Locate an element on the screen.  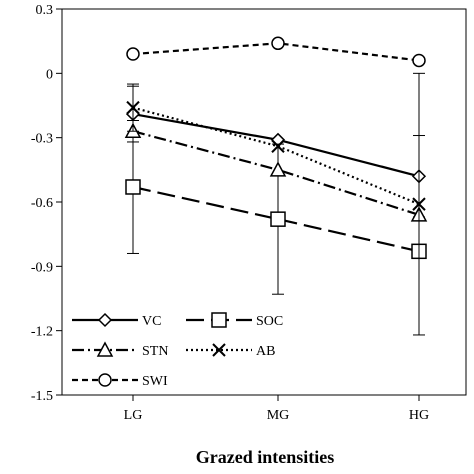
y-tick-label: -1.5 is located at coordinates (42, 396).